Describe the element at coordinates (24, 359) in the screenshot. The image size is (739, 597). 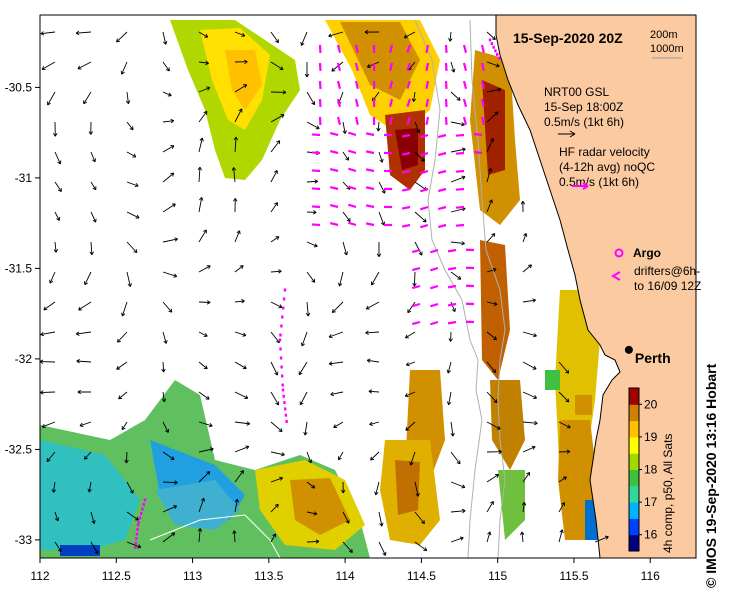
I see `y-tick-label: -32` at that location.